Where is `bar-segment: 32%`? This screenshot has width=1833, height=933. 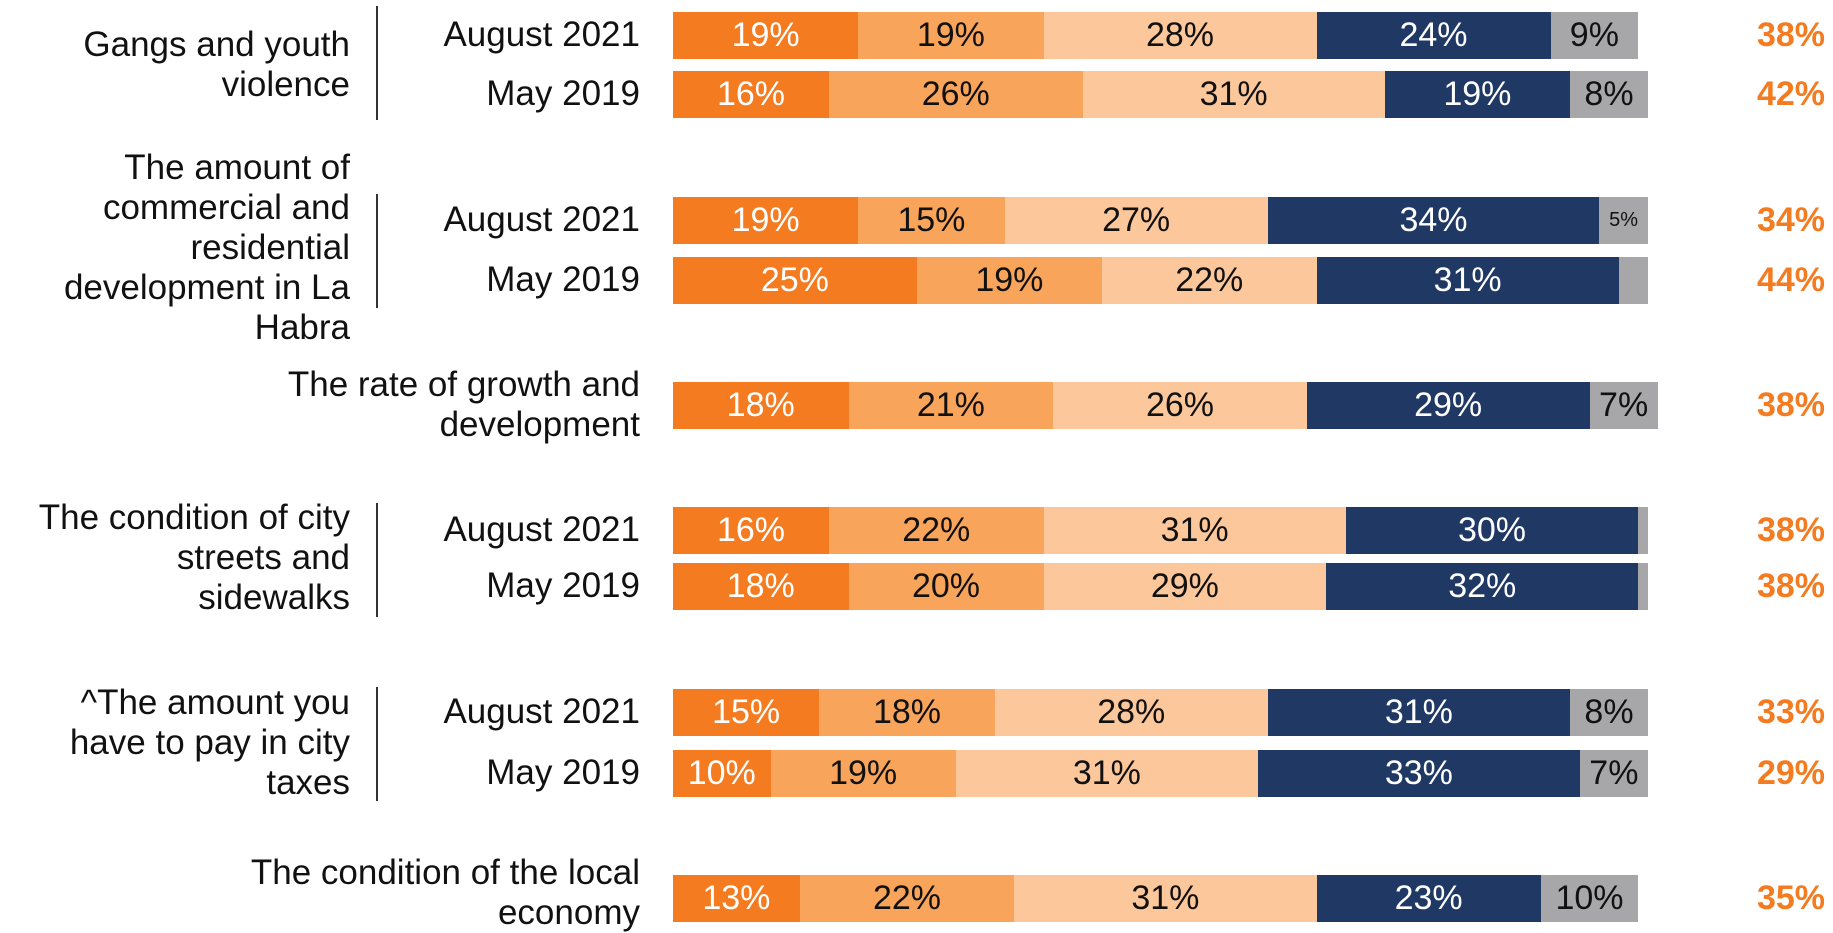 bar-segment: 32% is located at coordinates (1482, 586).